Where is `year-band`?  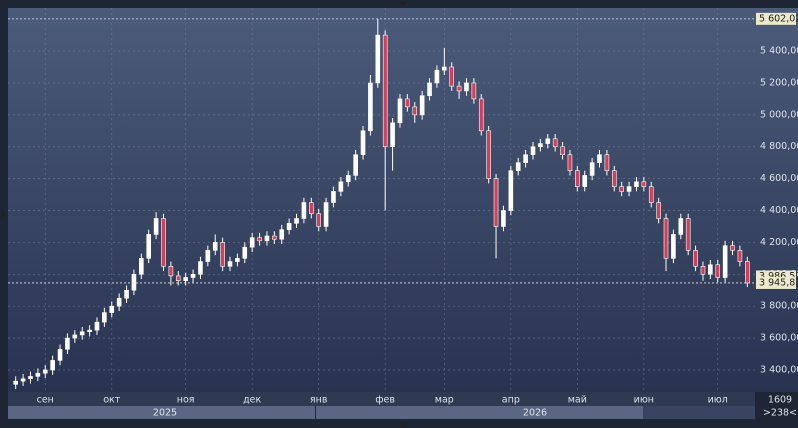 year-band is located at coordinates (479, 412).